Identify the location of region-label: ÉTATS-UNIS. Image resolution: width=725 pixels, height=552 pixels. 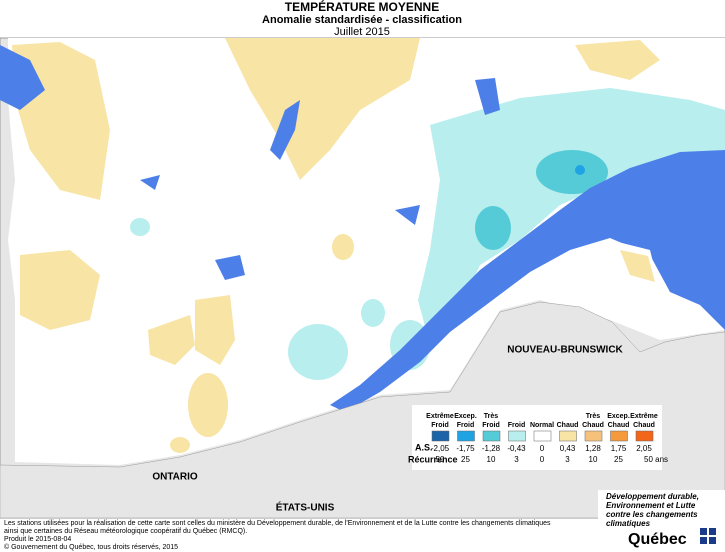
(305, 507).